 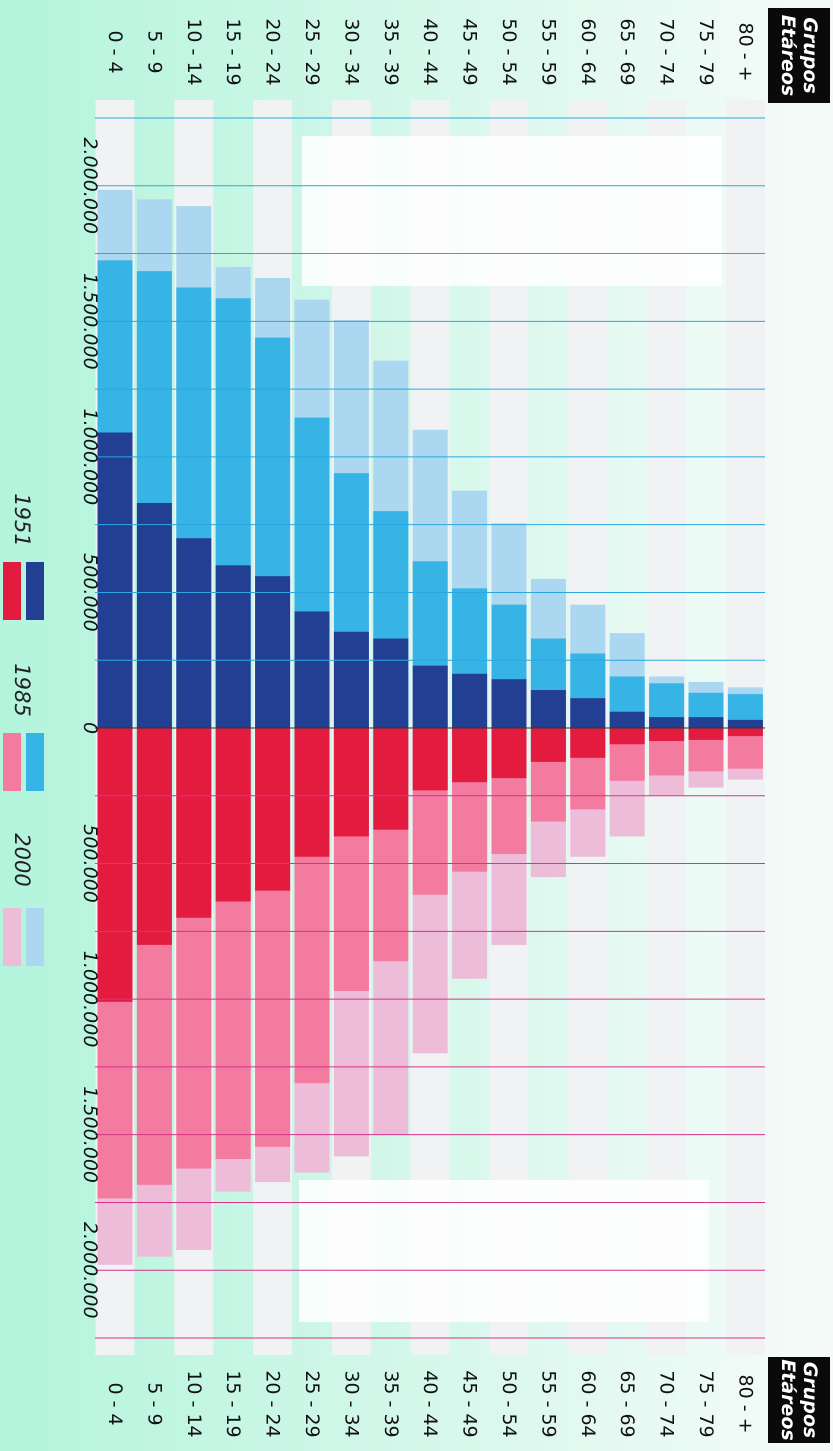 I want to click on male-illustration, so click(x=512, y=211).